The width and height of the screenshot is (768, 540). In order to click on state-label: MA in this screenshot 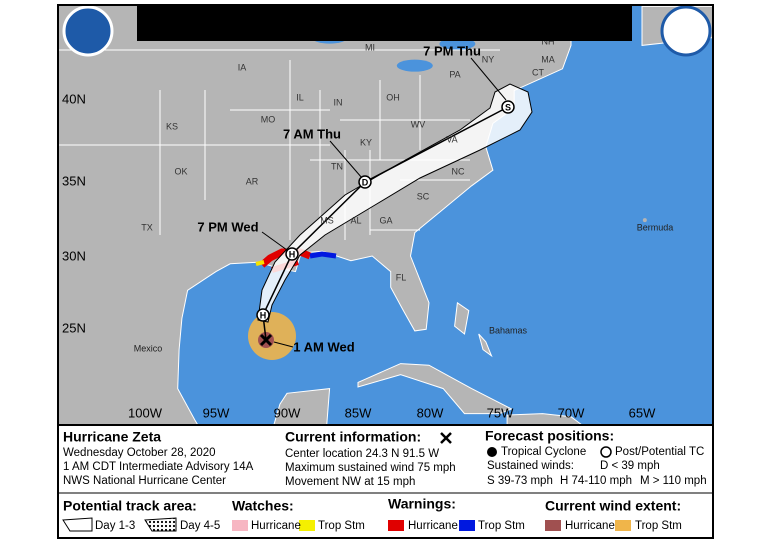, I will do `click(548, 59)`.